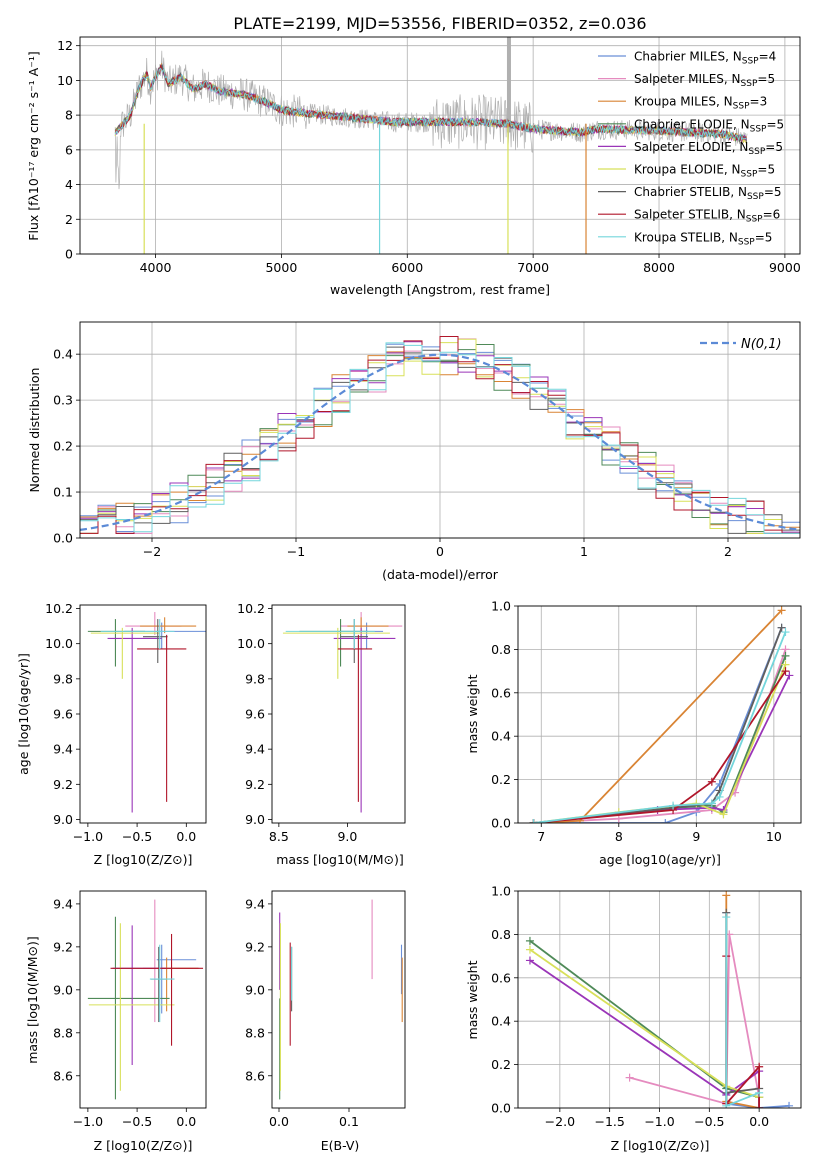 This screenshot has height=1170, width=819. What do you see at coordinates (63, 492) in the screenshot?
I see `y-tick-label: 0.1` at bounding box center [63, 492].